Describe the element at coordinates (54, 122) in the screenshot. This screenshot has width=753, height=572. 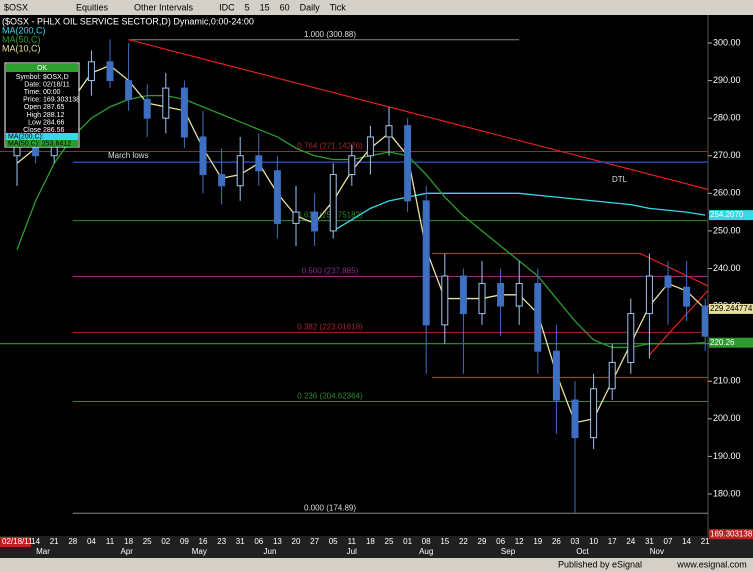
I see `data-row-value: 284.66` at that location.